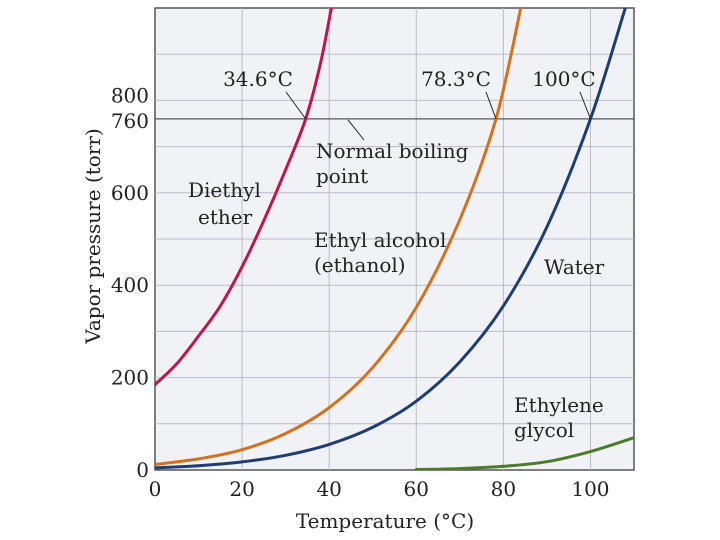 The image size is (720, 540). What do you see at coordinates (130, 121) in the screenshot?
I see `y-tick-label: 760` at bounding box center [130, 121].